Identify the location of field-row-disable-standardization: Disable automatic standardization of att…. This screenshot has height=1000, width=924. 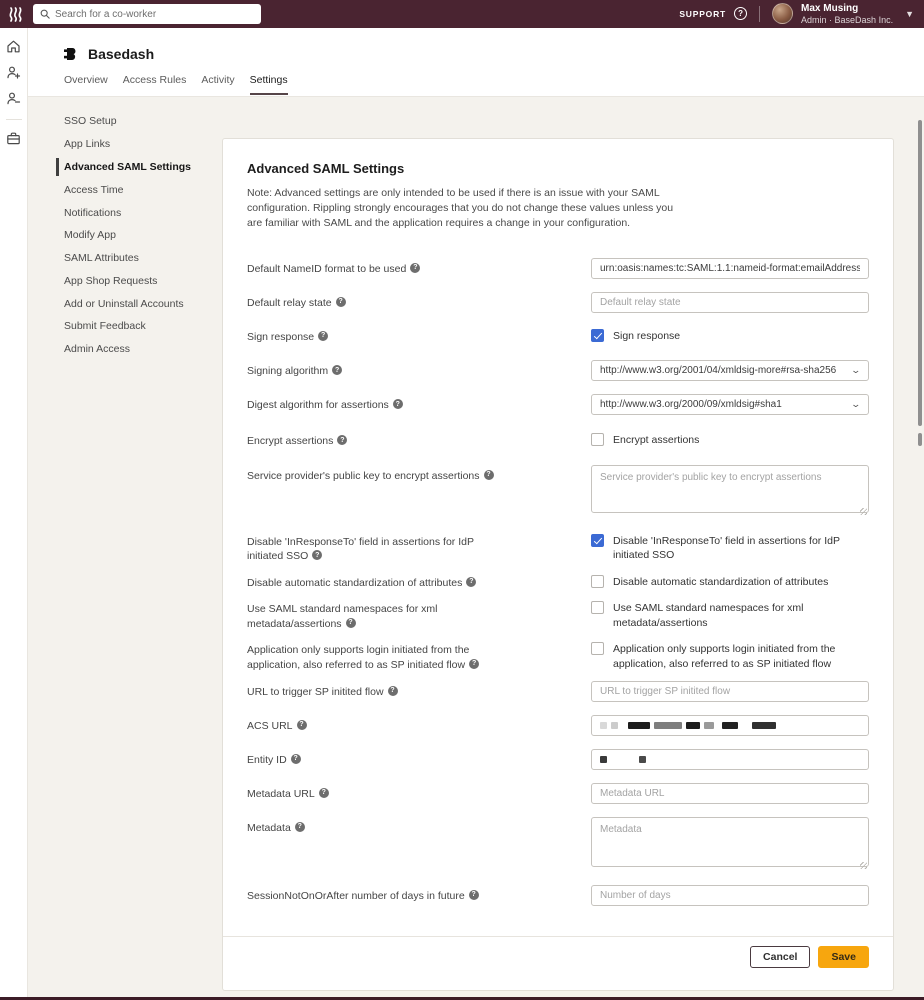
(558, 581).